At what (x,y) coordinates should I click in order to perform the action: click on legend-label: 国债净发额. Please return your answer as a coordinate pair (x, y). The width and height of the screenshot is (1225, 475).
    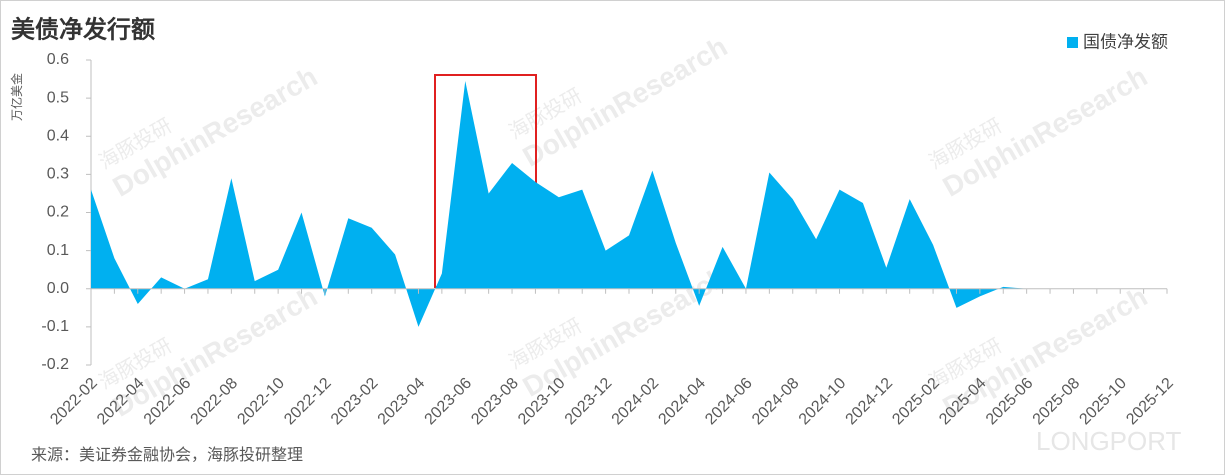
    Looking at the image, I should click on (1125, 41).